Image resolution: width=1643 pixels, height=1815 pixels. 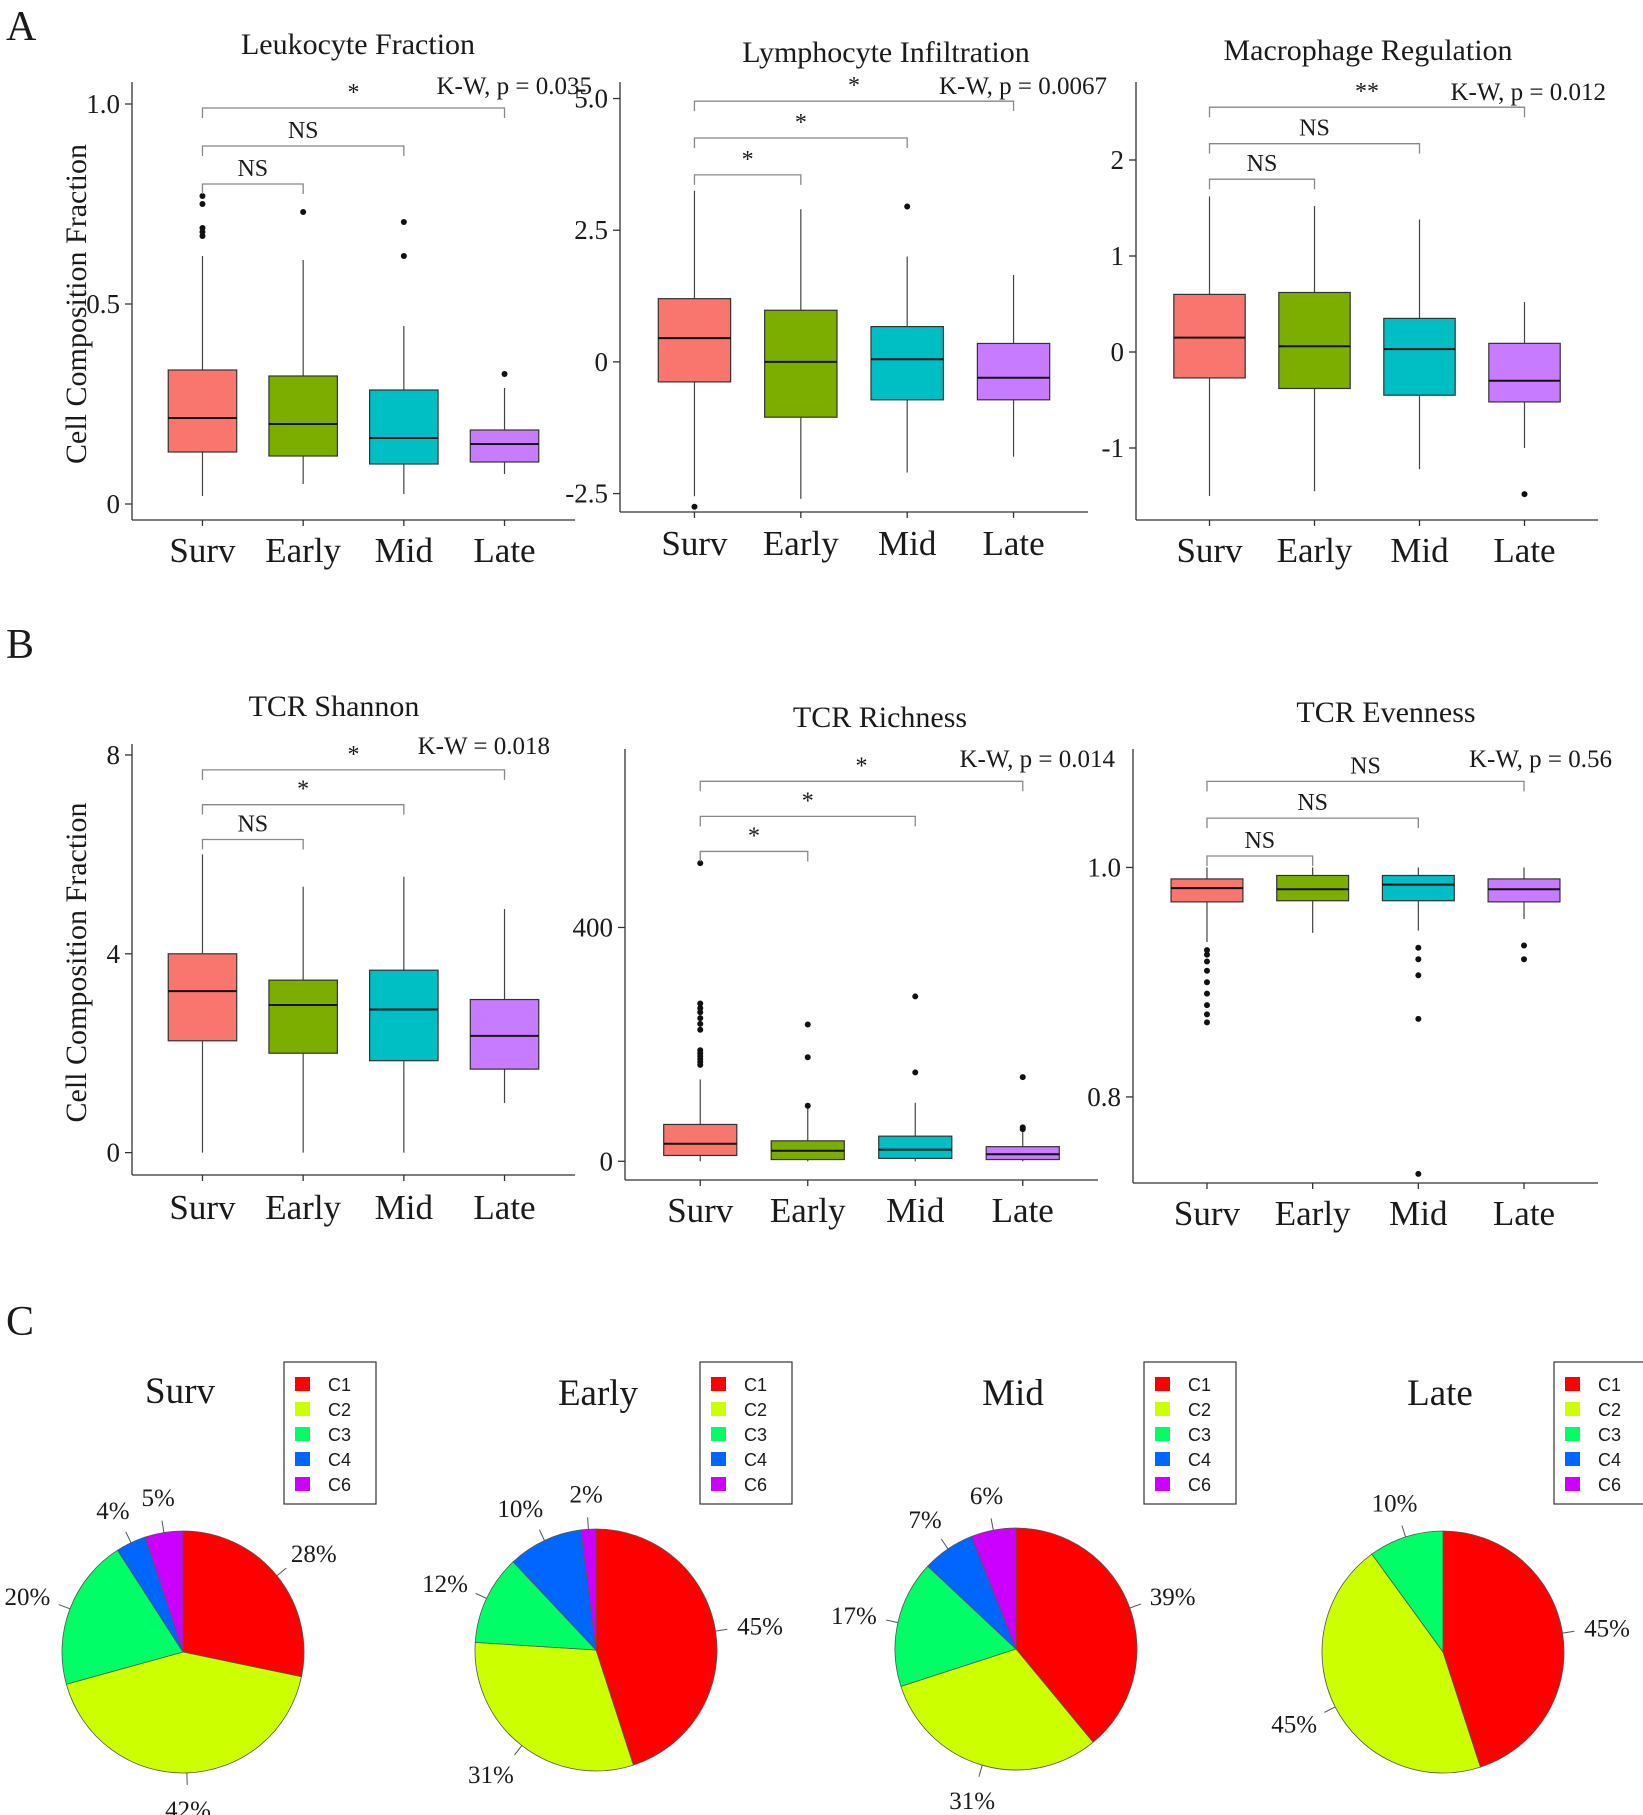 I want to click on y-tick-label: 2.5, so click(x=591, y=230).